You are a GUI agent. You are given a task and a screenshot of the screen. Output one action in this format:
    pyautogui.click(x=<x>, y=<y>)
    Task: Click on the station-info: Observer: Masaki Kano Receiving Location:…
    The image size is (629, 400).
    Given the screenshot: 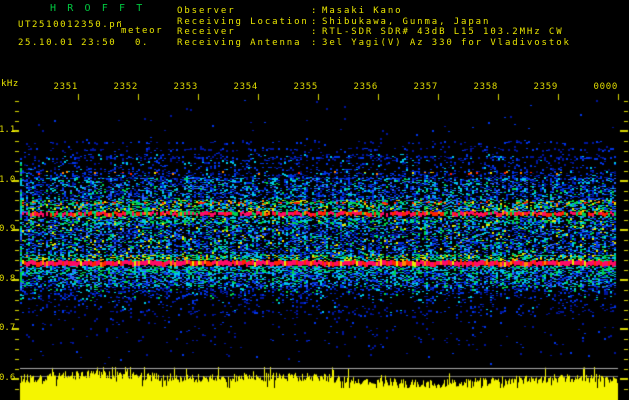 What is the action you would take?
    pyautogui.click(x=374, y=27)
    